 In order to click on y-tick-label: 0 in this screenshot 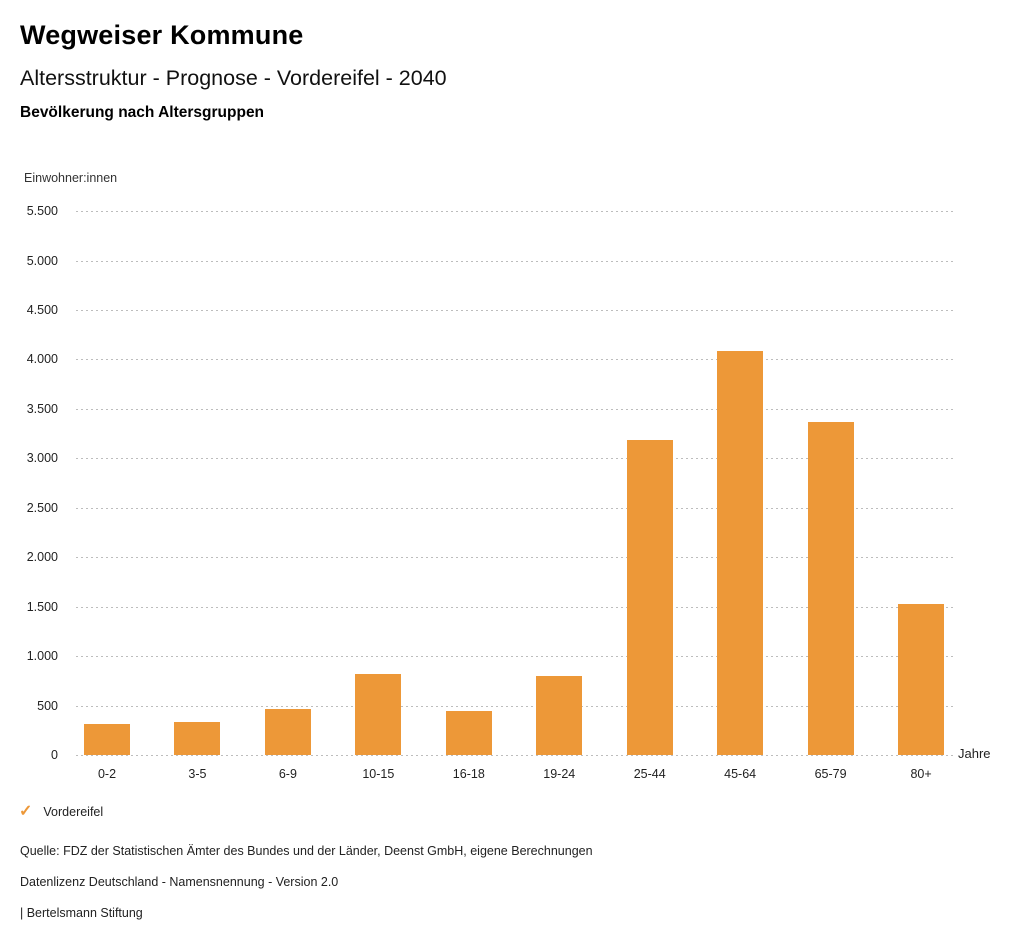, I will do `click(54, 755)`.